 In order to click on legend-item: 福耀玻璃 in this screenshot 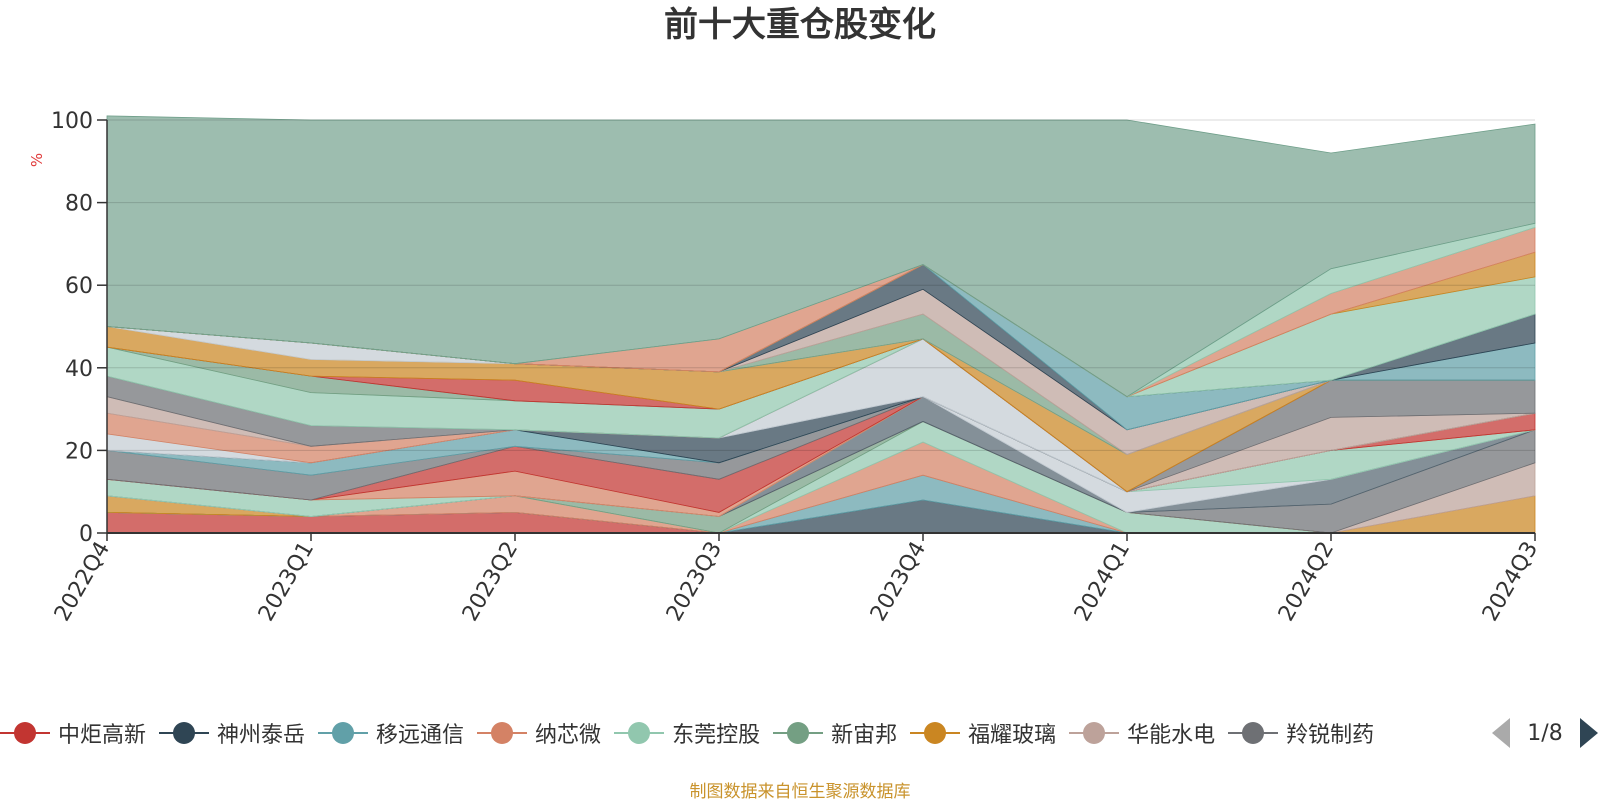, I will do `click(983, 733)`.